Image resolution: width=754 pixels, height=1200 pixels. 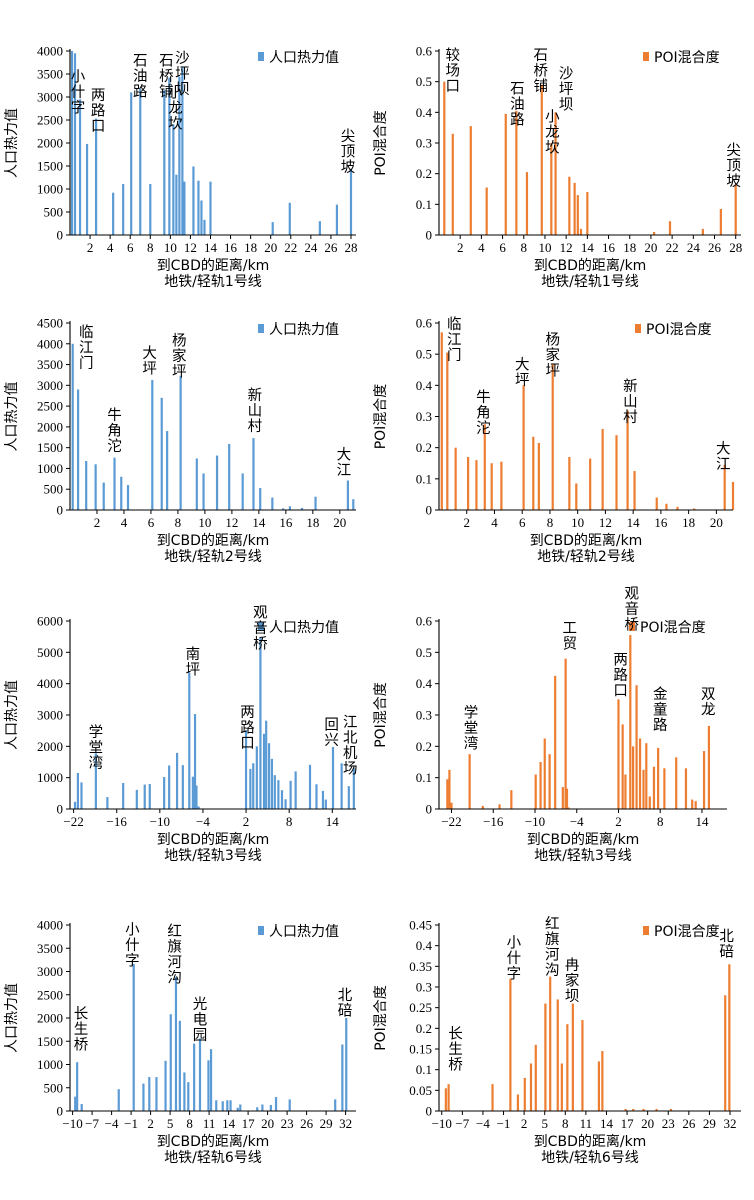 What do you see at coordinates (170, 247) in the screenshot?
I see `x-tick-label: 10` at bounding box center [170, 247].